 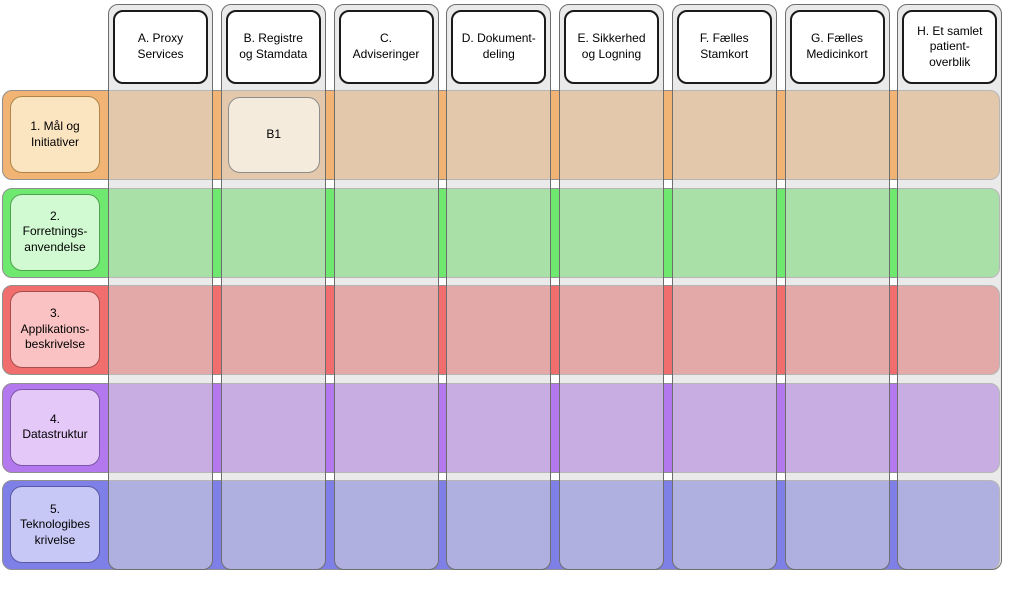 I want to click on column-container-A, so click(x=160, y=287).